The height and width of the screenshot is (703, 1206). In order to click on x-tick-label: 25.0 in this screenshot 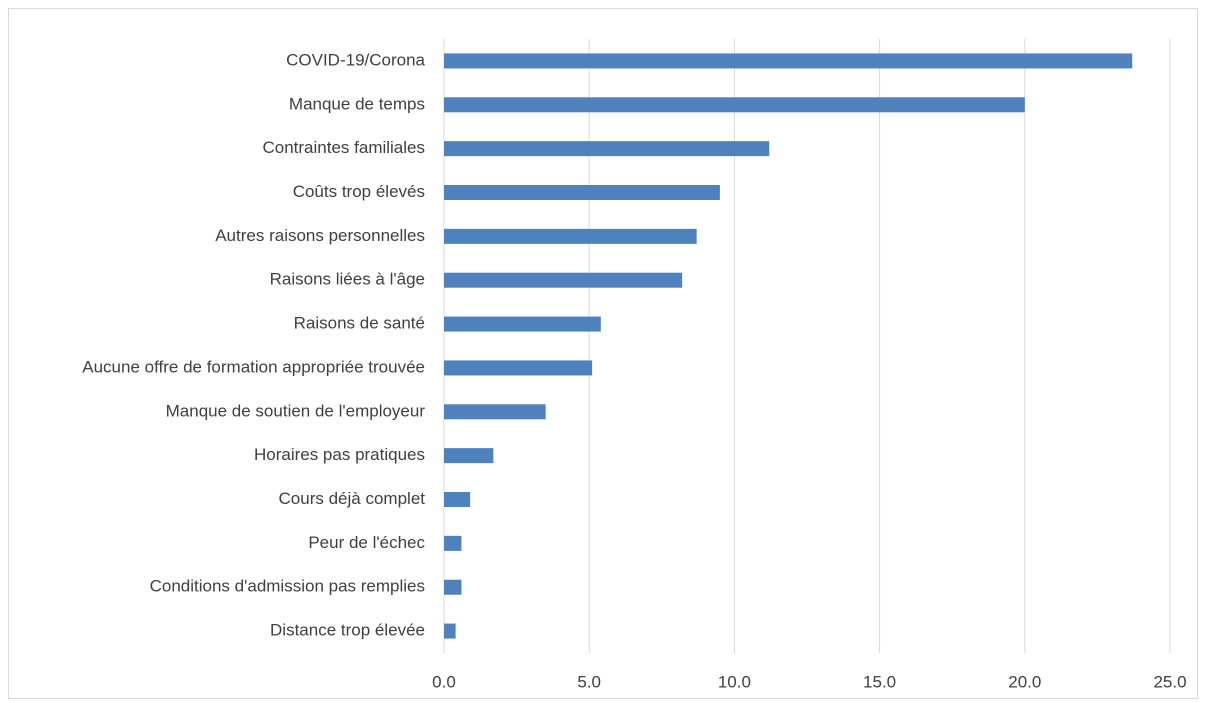, I will do `click(1169, 681)`.